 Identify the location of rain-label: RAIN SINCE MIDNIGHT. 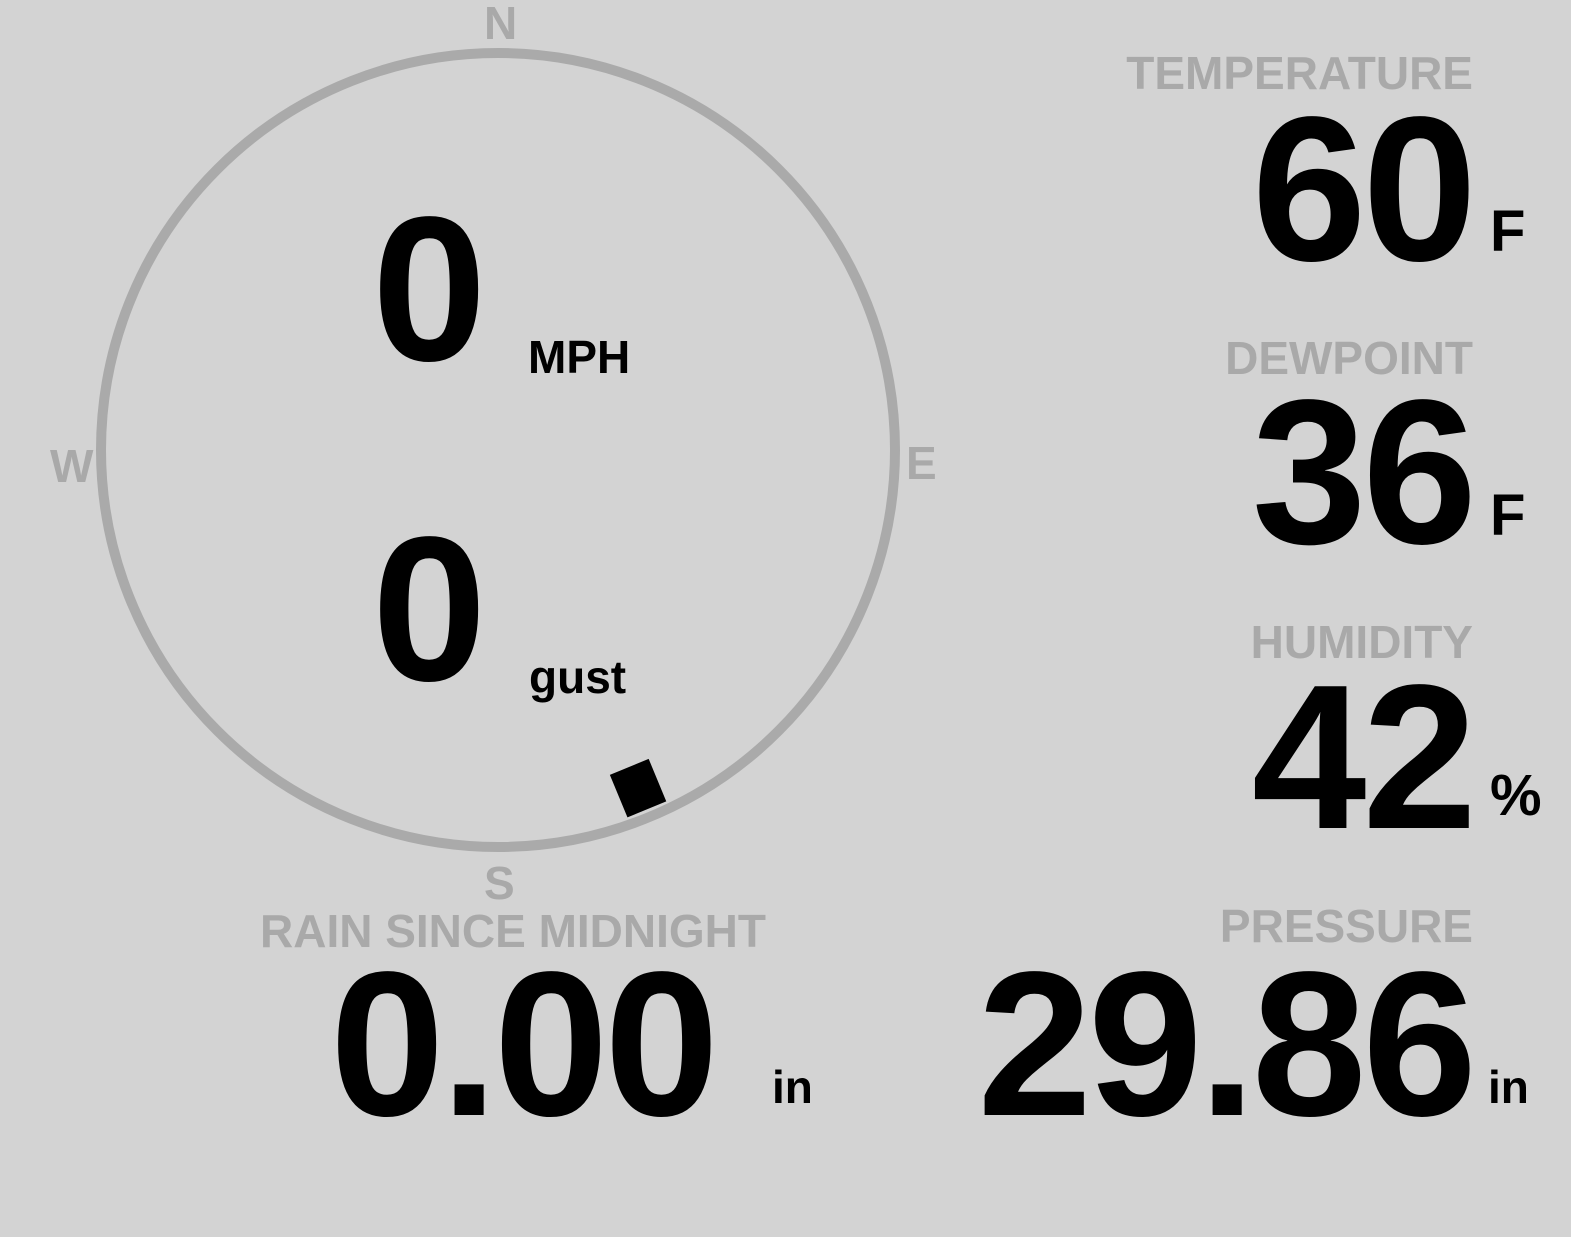
(513, 931).